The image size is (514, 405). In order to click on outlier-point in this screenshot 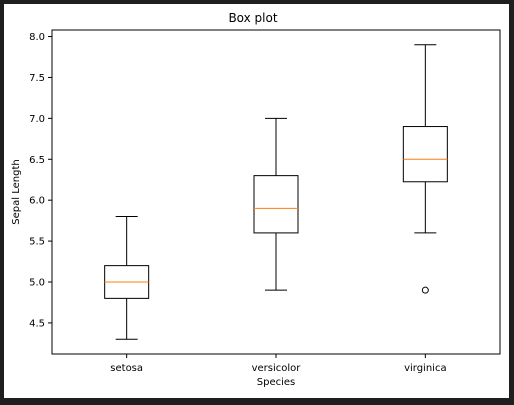, I will do `click(425, 290)`.